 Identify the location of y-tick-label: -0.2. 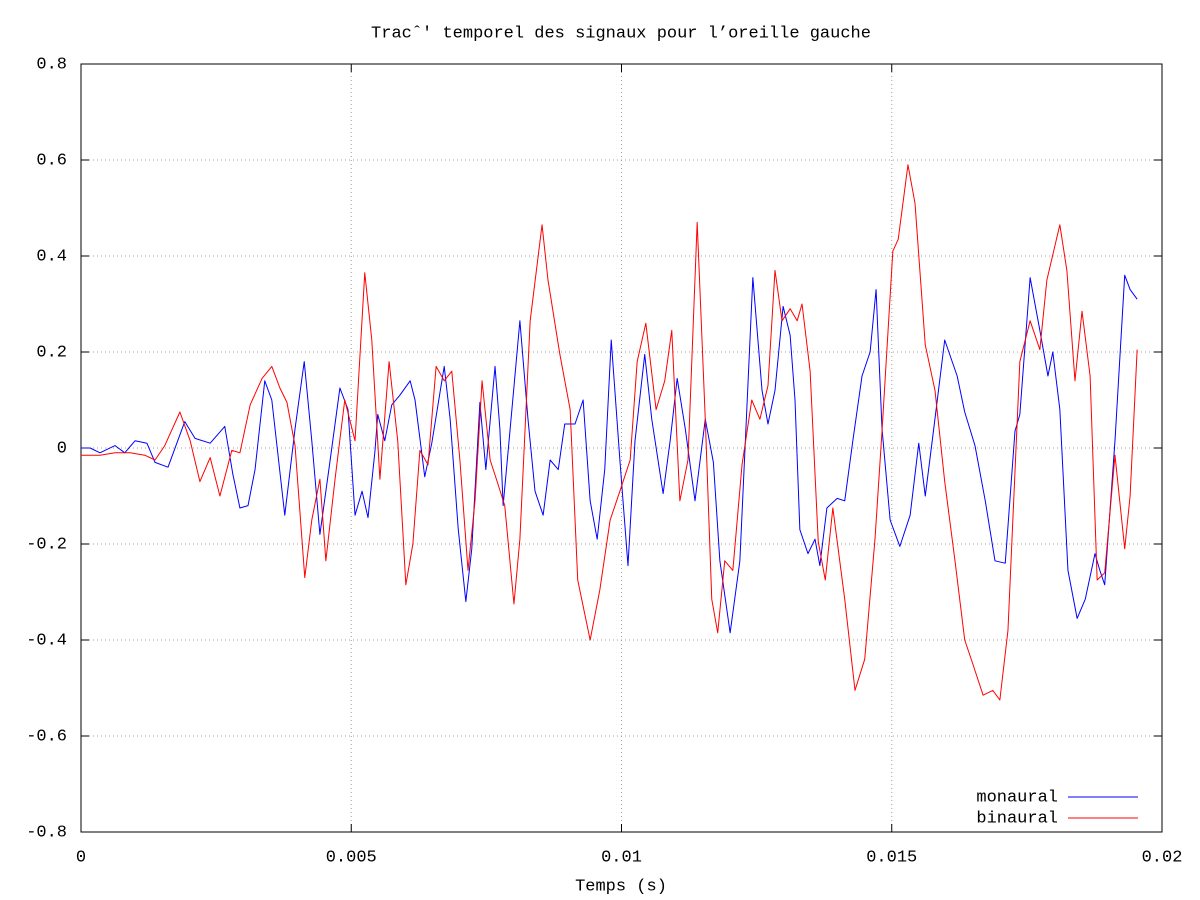
(46, 544).